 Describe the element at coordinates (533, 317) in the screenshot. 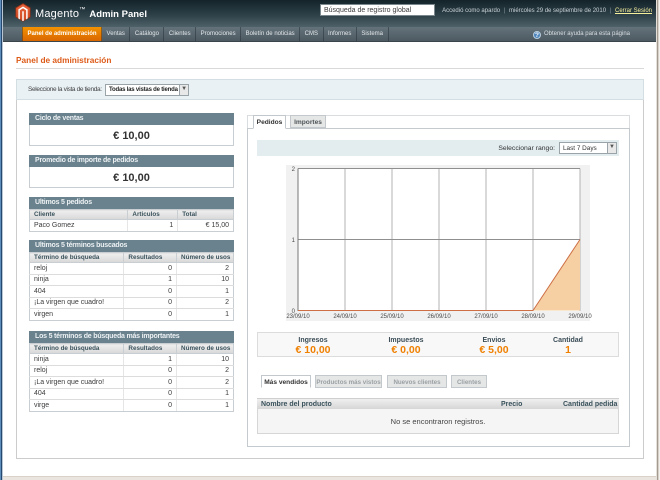

I see `svg-text: 28/09/10` at that location.